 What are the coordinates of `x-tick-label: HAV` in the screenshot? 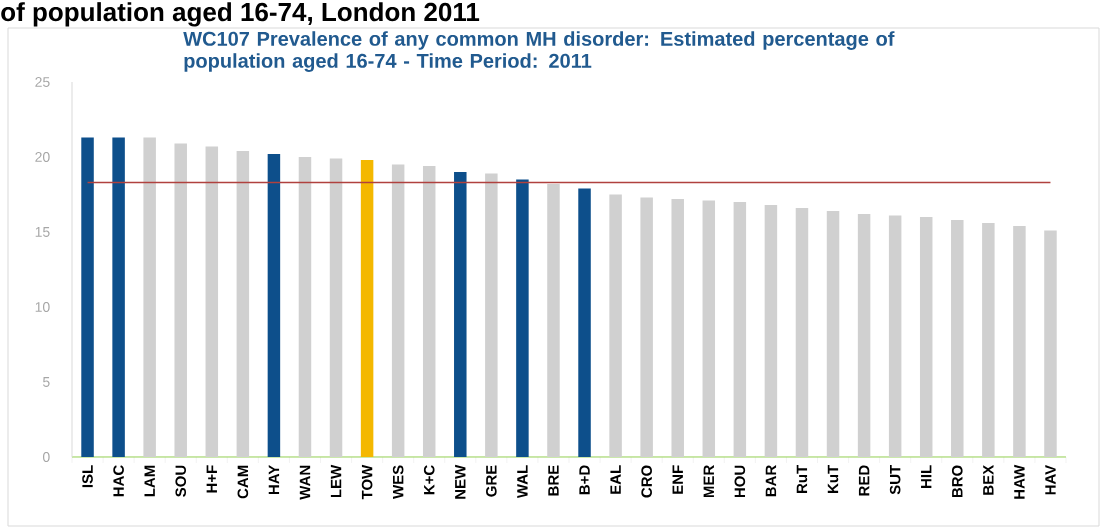 It's located at (1050, 479).